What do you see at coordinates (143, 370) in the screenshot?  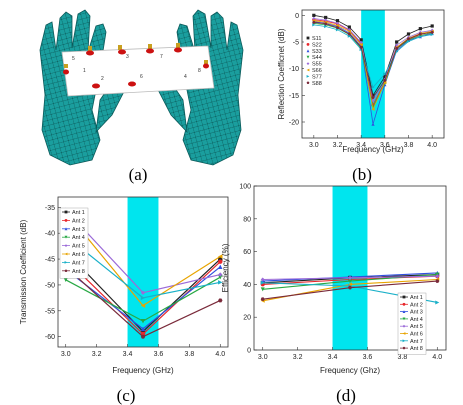 I see `x-axis-label: Frequency (GHz)` at bounding box center [143, 370].